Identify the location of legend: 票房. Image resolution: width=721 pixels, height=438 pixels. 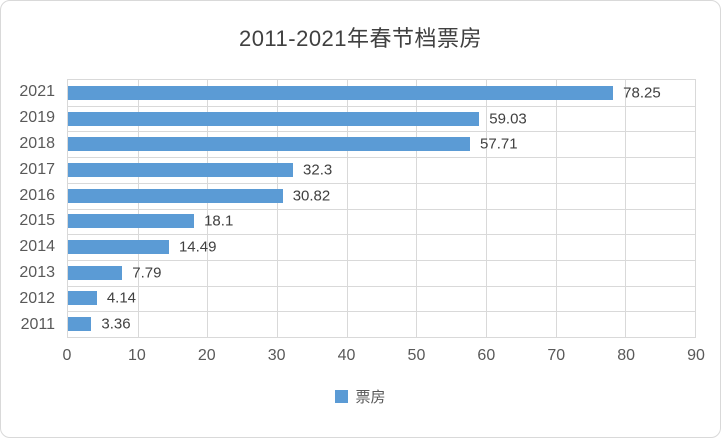
(360, 396).